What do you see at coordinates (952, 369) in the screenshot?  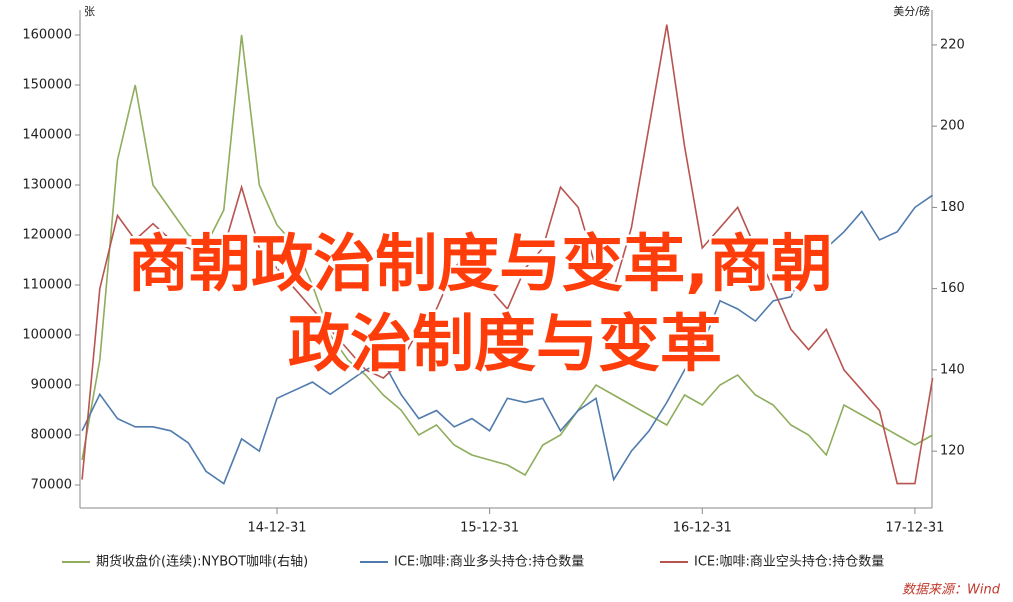 I see `y2-tick-label: 140` at bounding box center [952, 369].